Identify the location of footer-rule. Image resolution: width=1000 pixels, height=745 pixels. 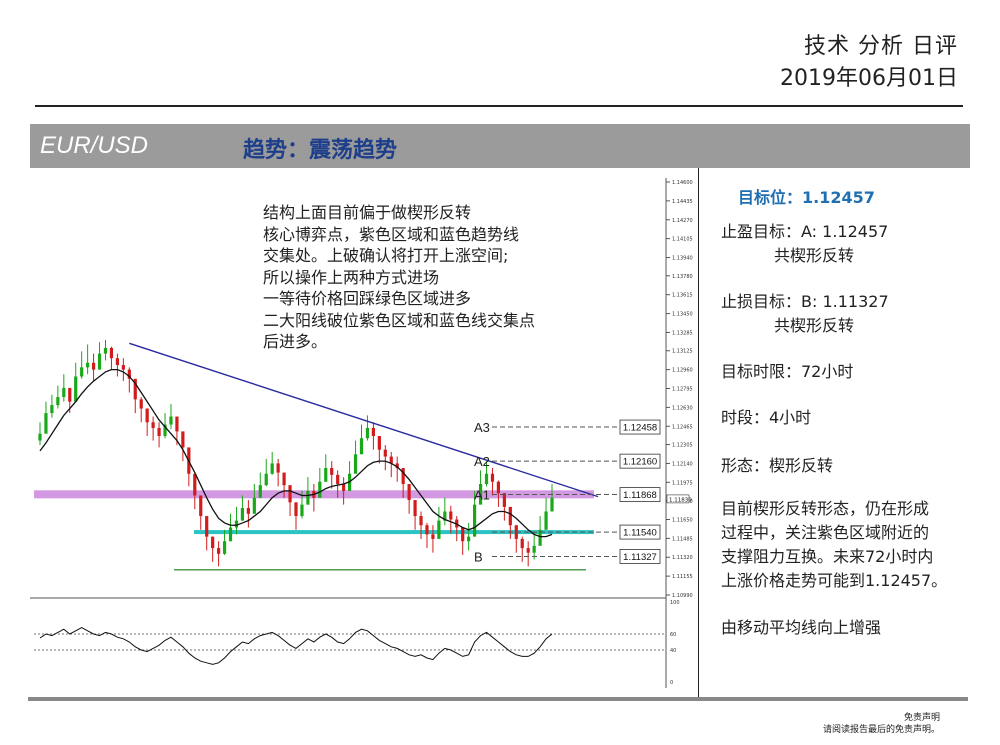
(498, 699).